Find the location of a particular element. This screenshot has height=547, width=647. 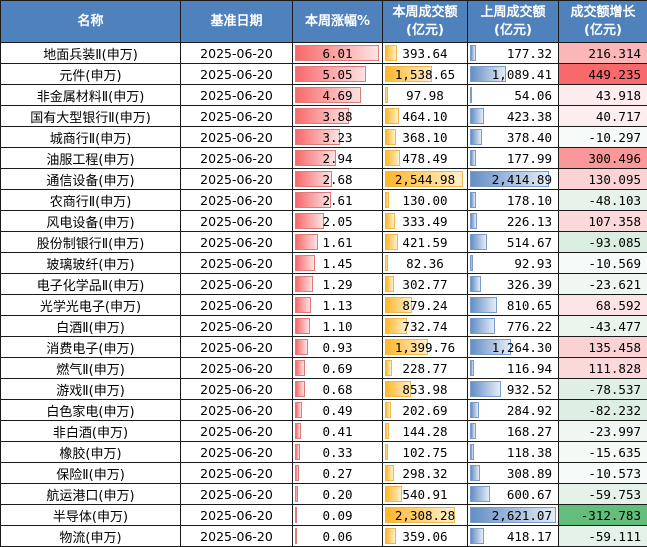

cell-pct: 0.09 is located at coordinates (337, 515).